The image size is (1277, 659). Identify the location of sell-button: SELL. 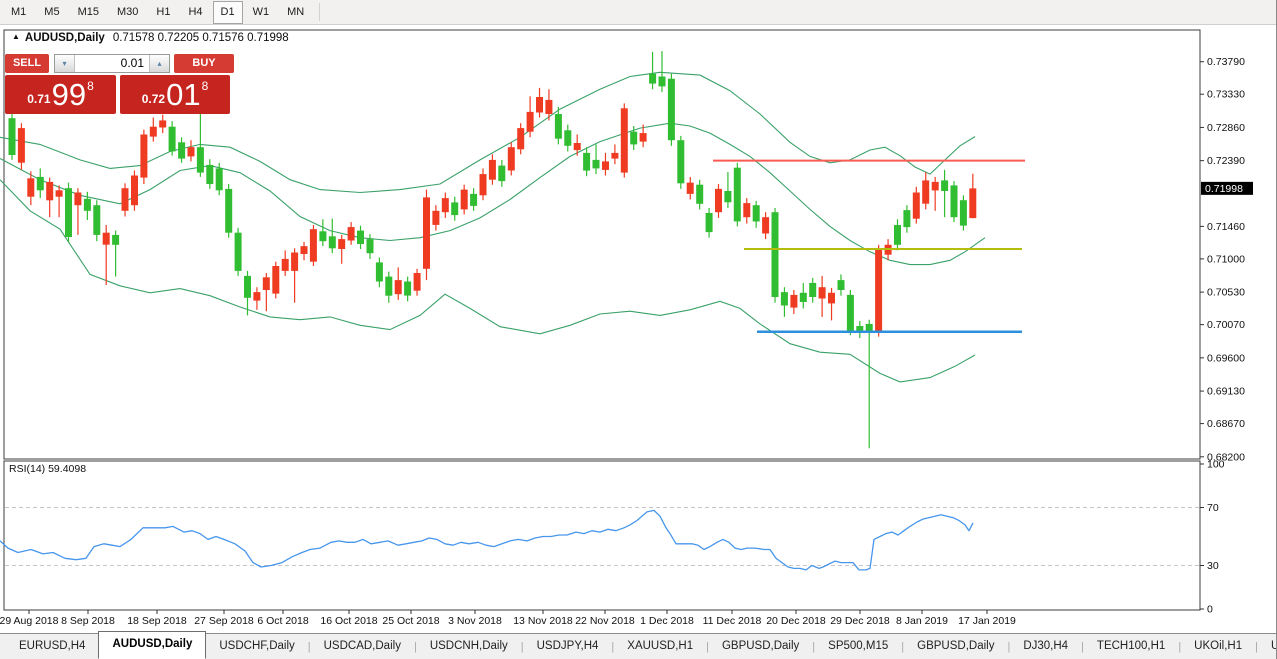
(27, 63).